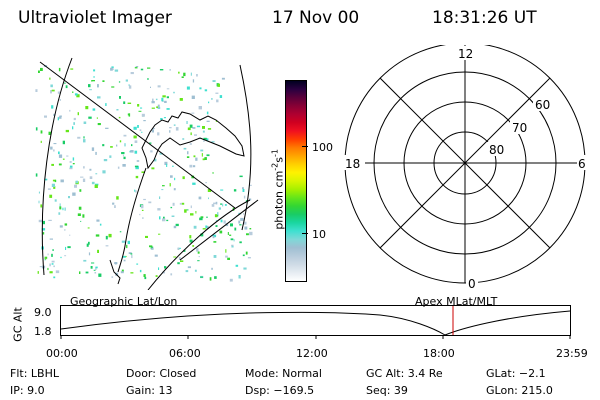  What do you see at coordinates (404, 373) in the screenshot?
I see `gcalt-info: GC Alt: 3.4 Re` at bounding box center [404, 373].